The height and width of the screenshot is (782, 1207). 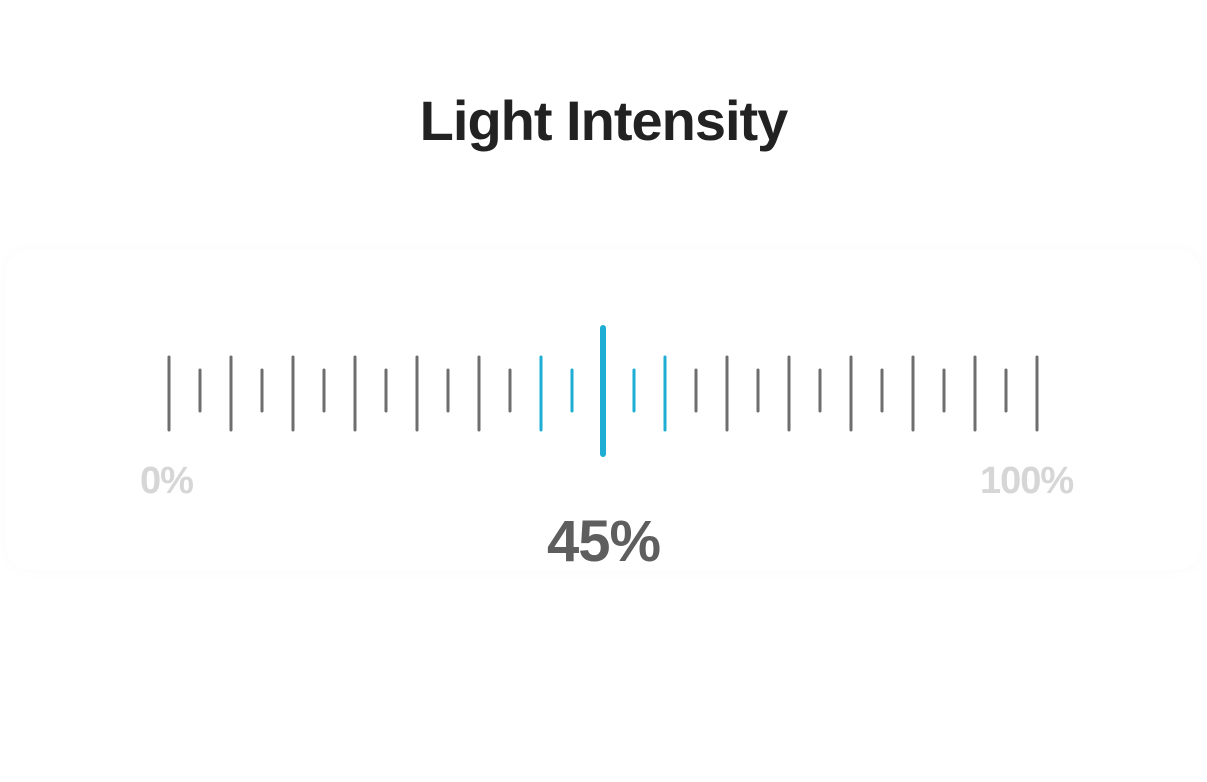 What do you see at coordinates (167, 481) in the screenshot?
I see `slider-min-label: 0%` at bounding box center [167, 481].